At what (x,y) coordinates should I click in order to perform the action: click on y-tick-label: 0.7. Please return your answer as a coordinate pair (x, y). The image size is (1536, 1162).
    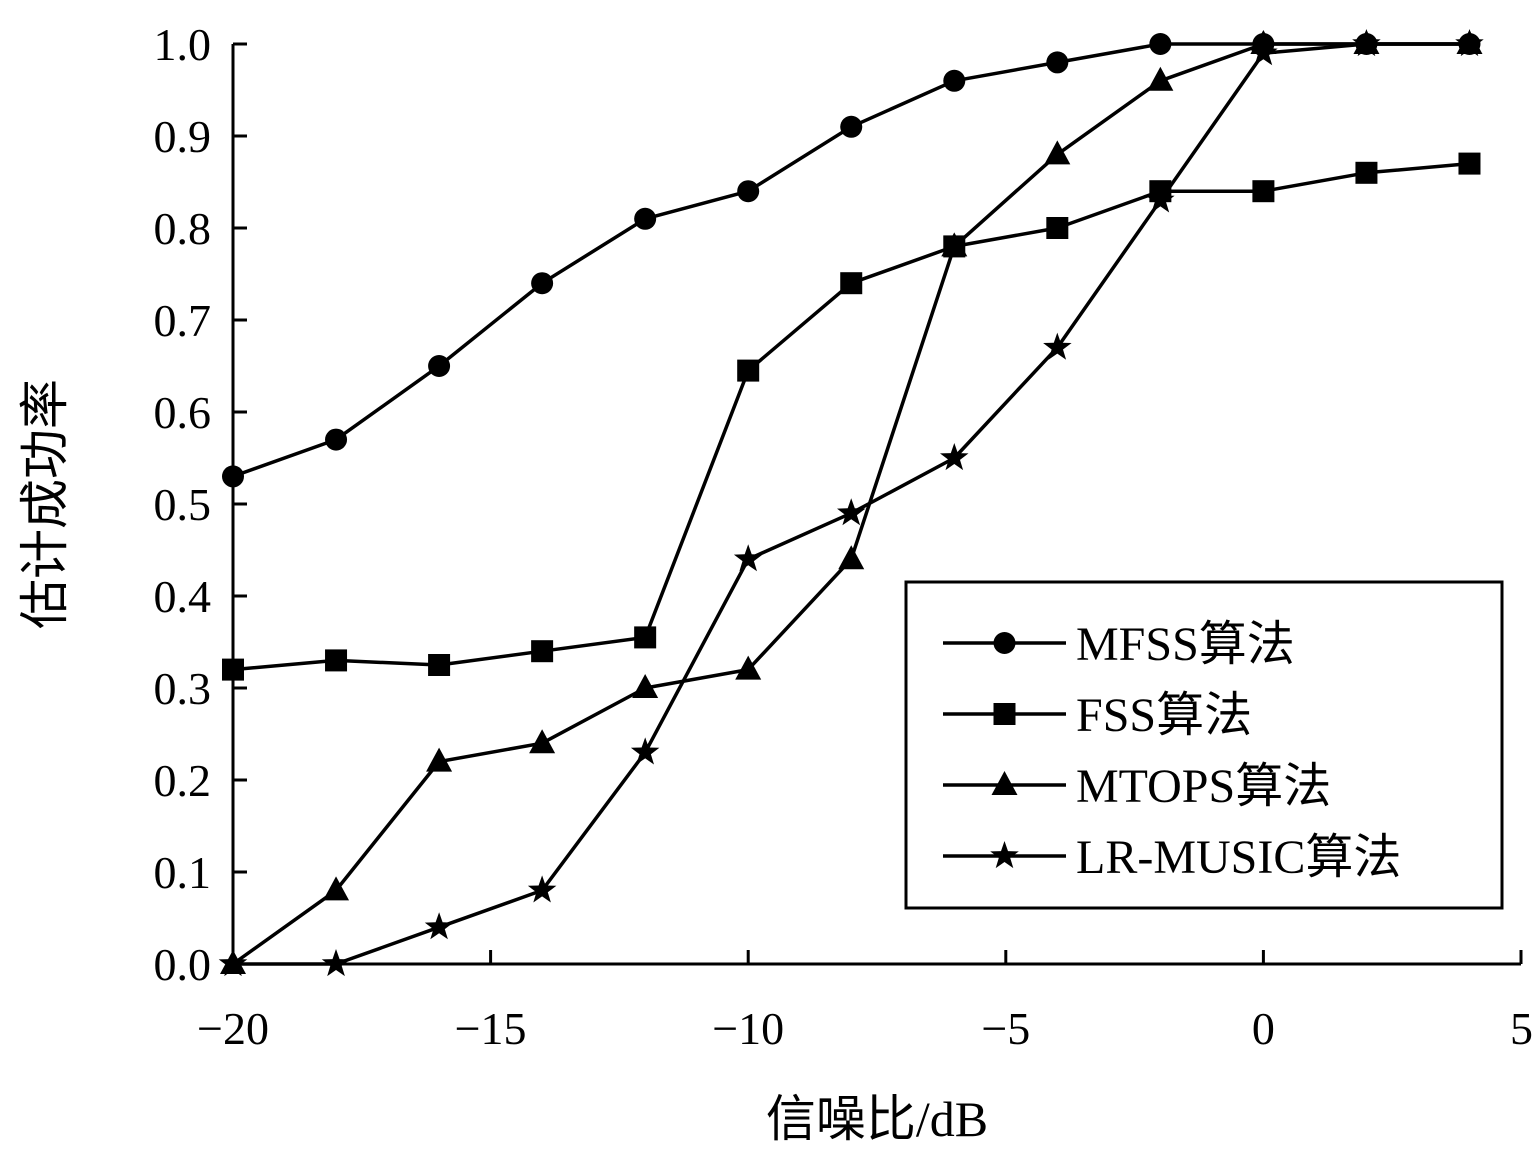
    Looking at the image, I should click on (183, 320).